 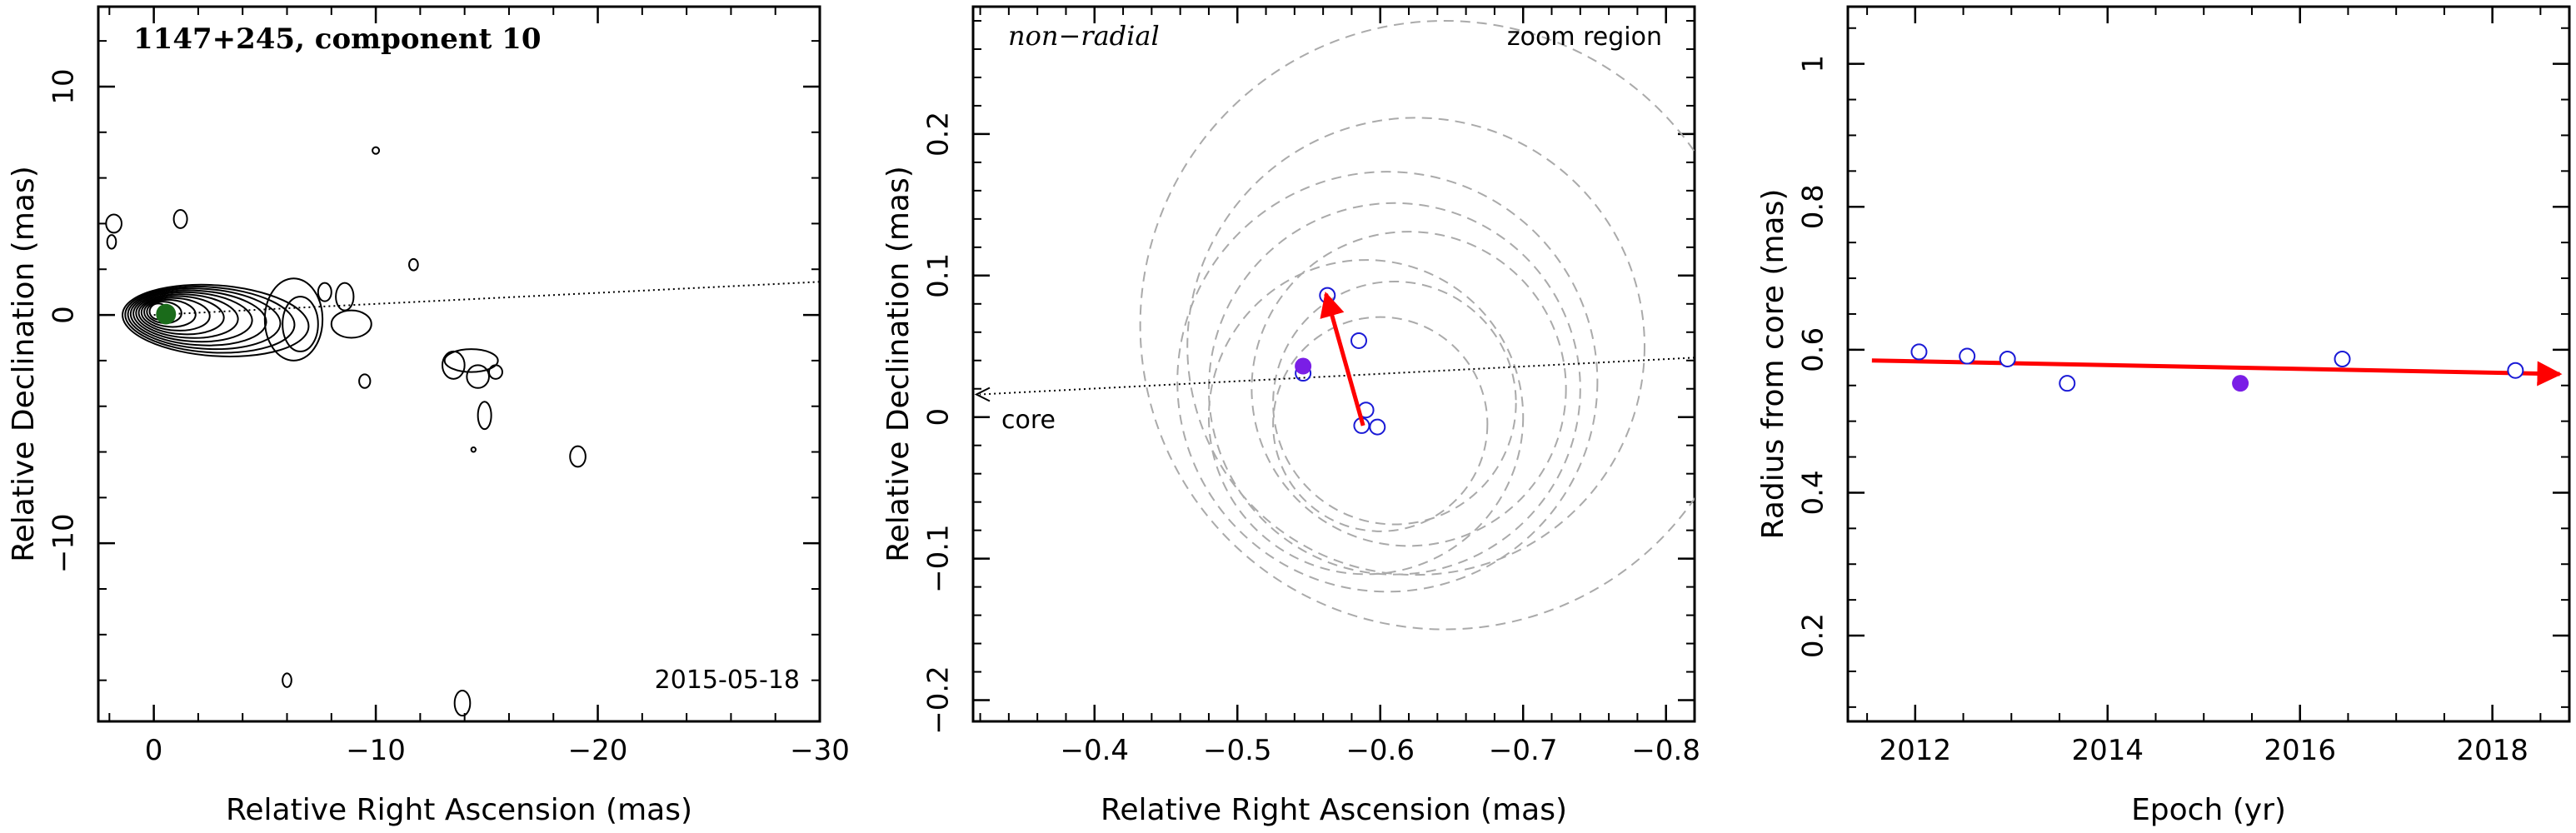 I want to click on x-tick-label: −0.8, so click(x=1665, y=750).